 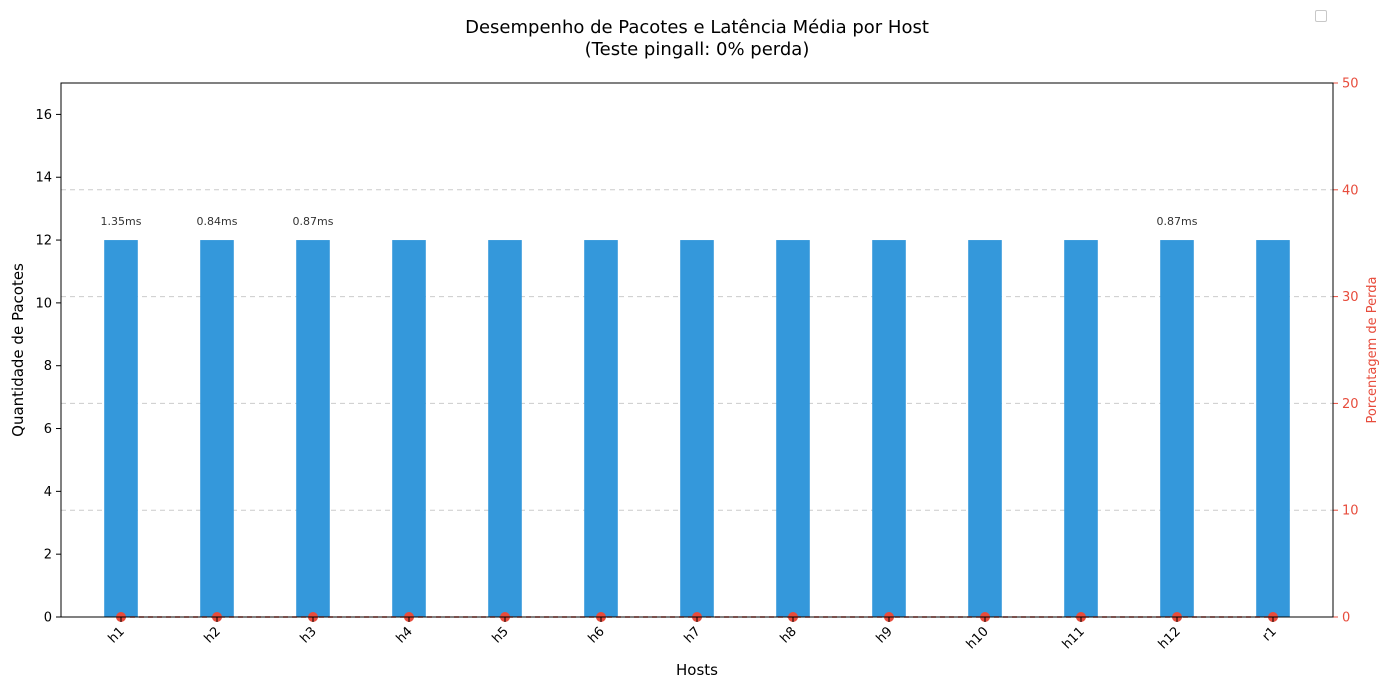 I want to click on y2-tick-label: 50, so click(x=1350, y=84).